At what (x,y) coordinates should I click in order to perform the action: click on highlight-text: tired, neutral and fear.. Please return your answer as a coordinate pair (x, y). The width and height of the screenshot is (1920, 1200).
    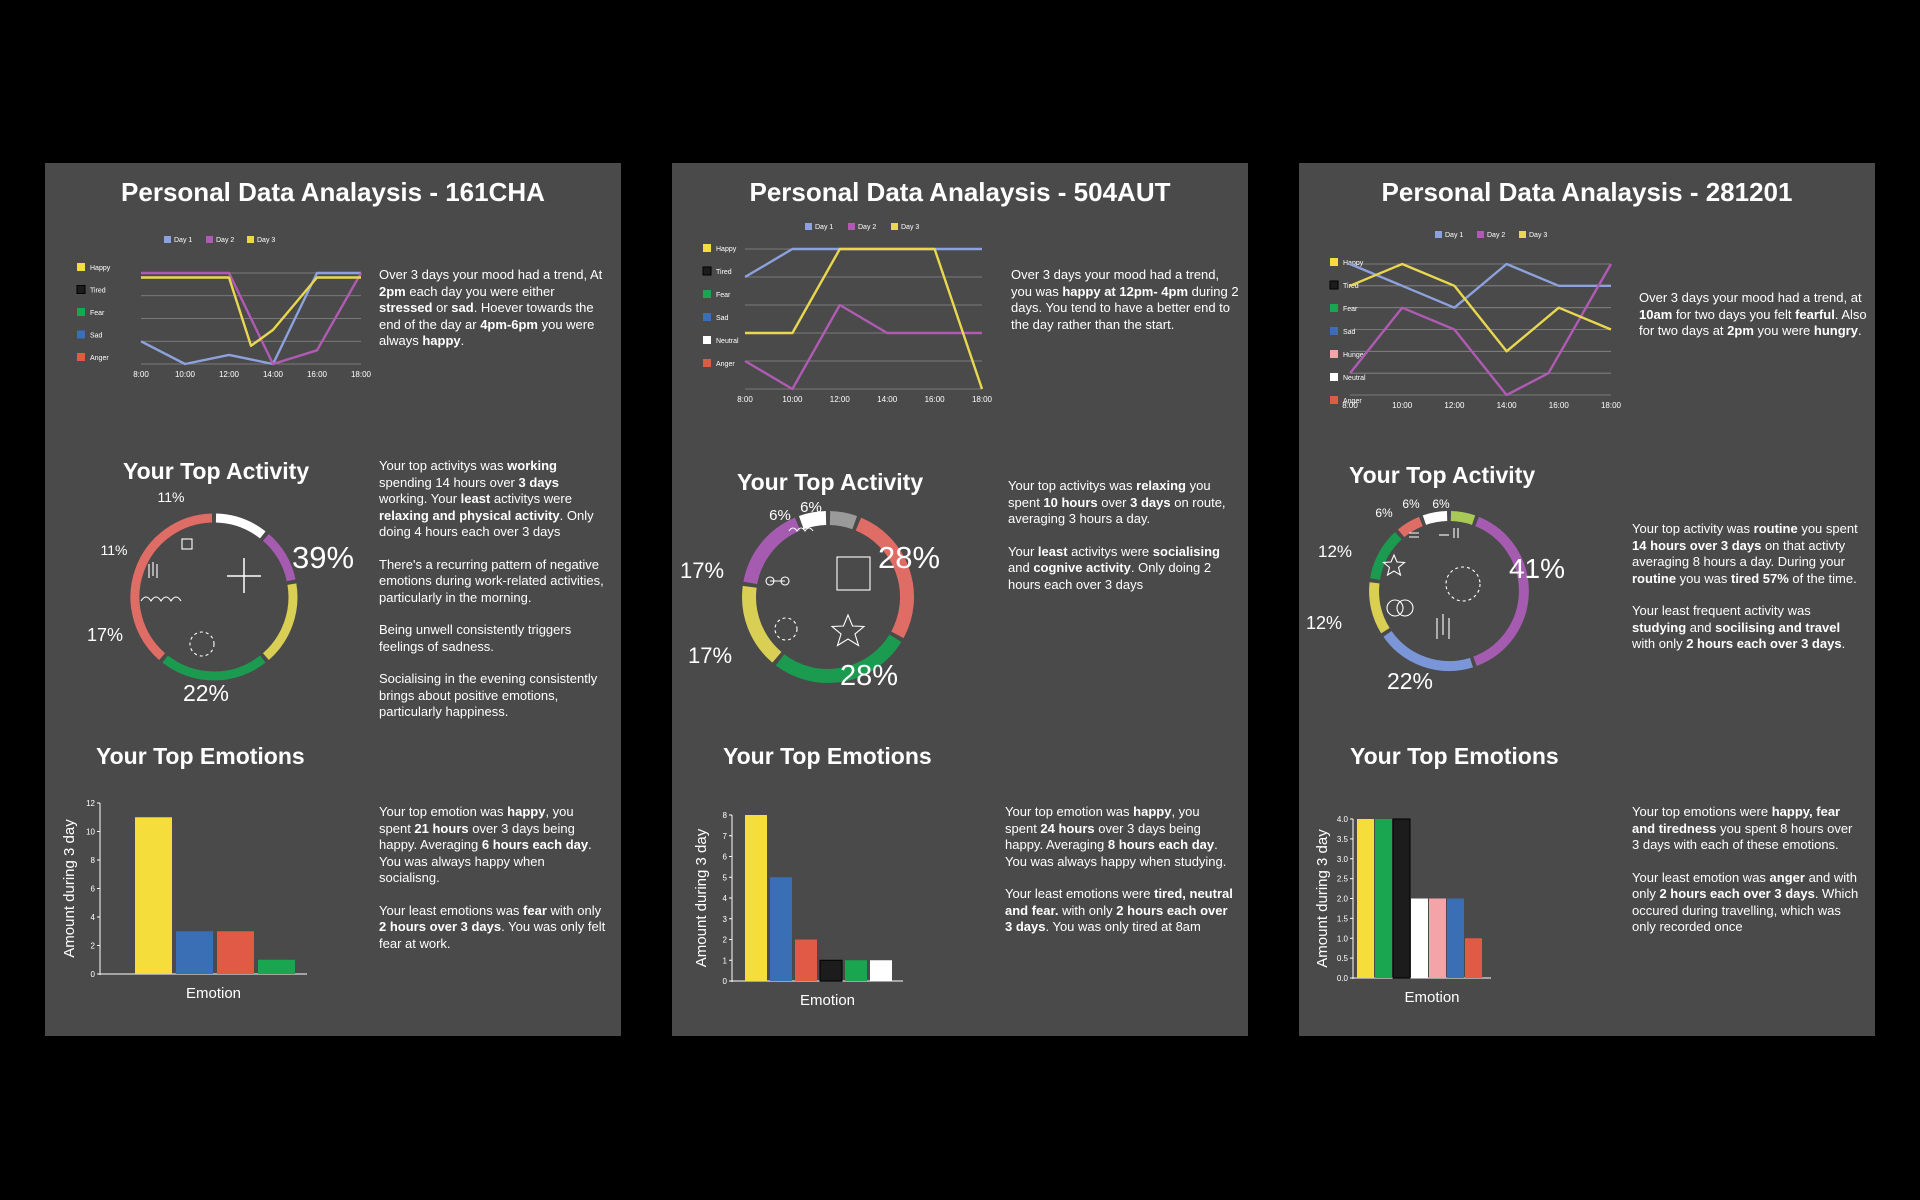
    Looking at the image, I should click on (1119, 902).